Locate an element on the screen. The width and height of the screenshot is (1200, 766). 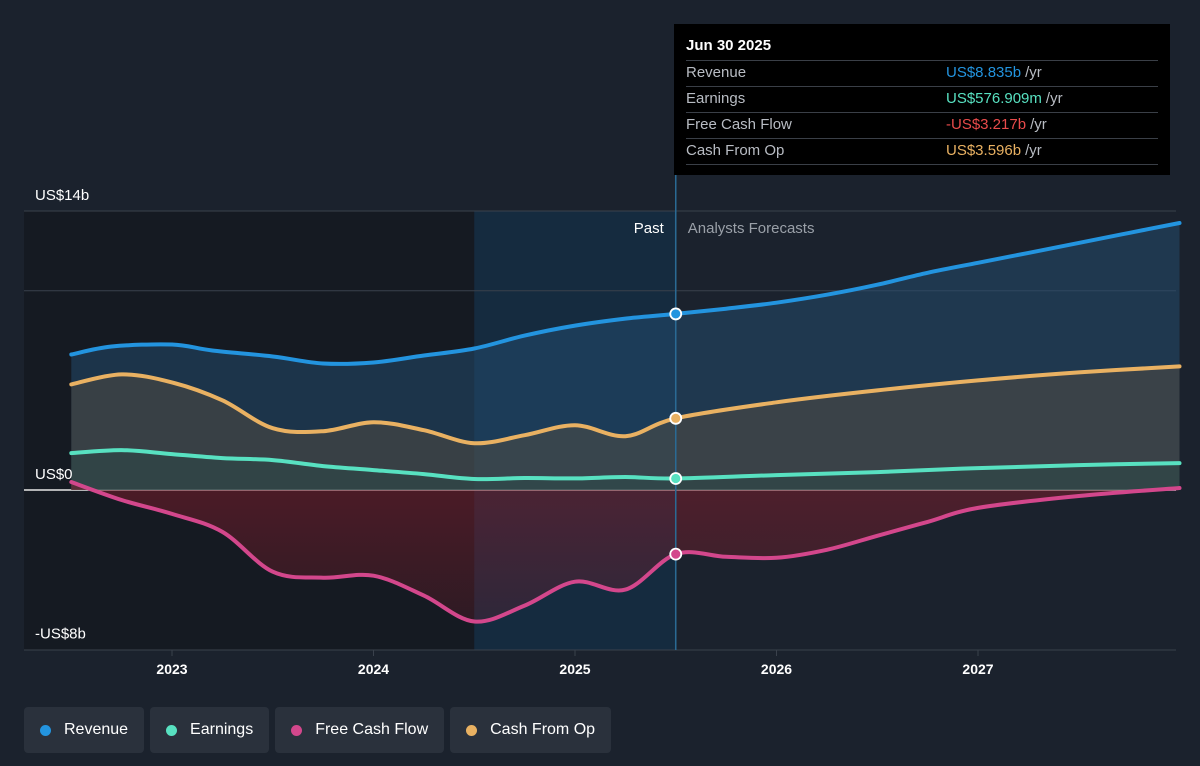
cash-from-op-line is located at coordinates (625, 405).